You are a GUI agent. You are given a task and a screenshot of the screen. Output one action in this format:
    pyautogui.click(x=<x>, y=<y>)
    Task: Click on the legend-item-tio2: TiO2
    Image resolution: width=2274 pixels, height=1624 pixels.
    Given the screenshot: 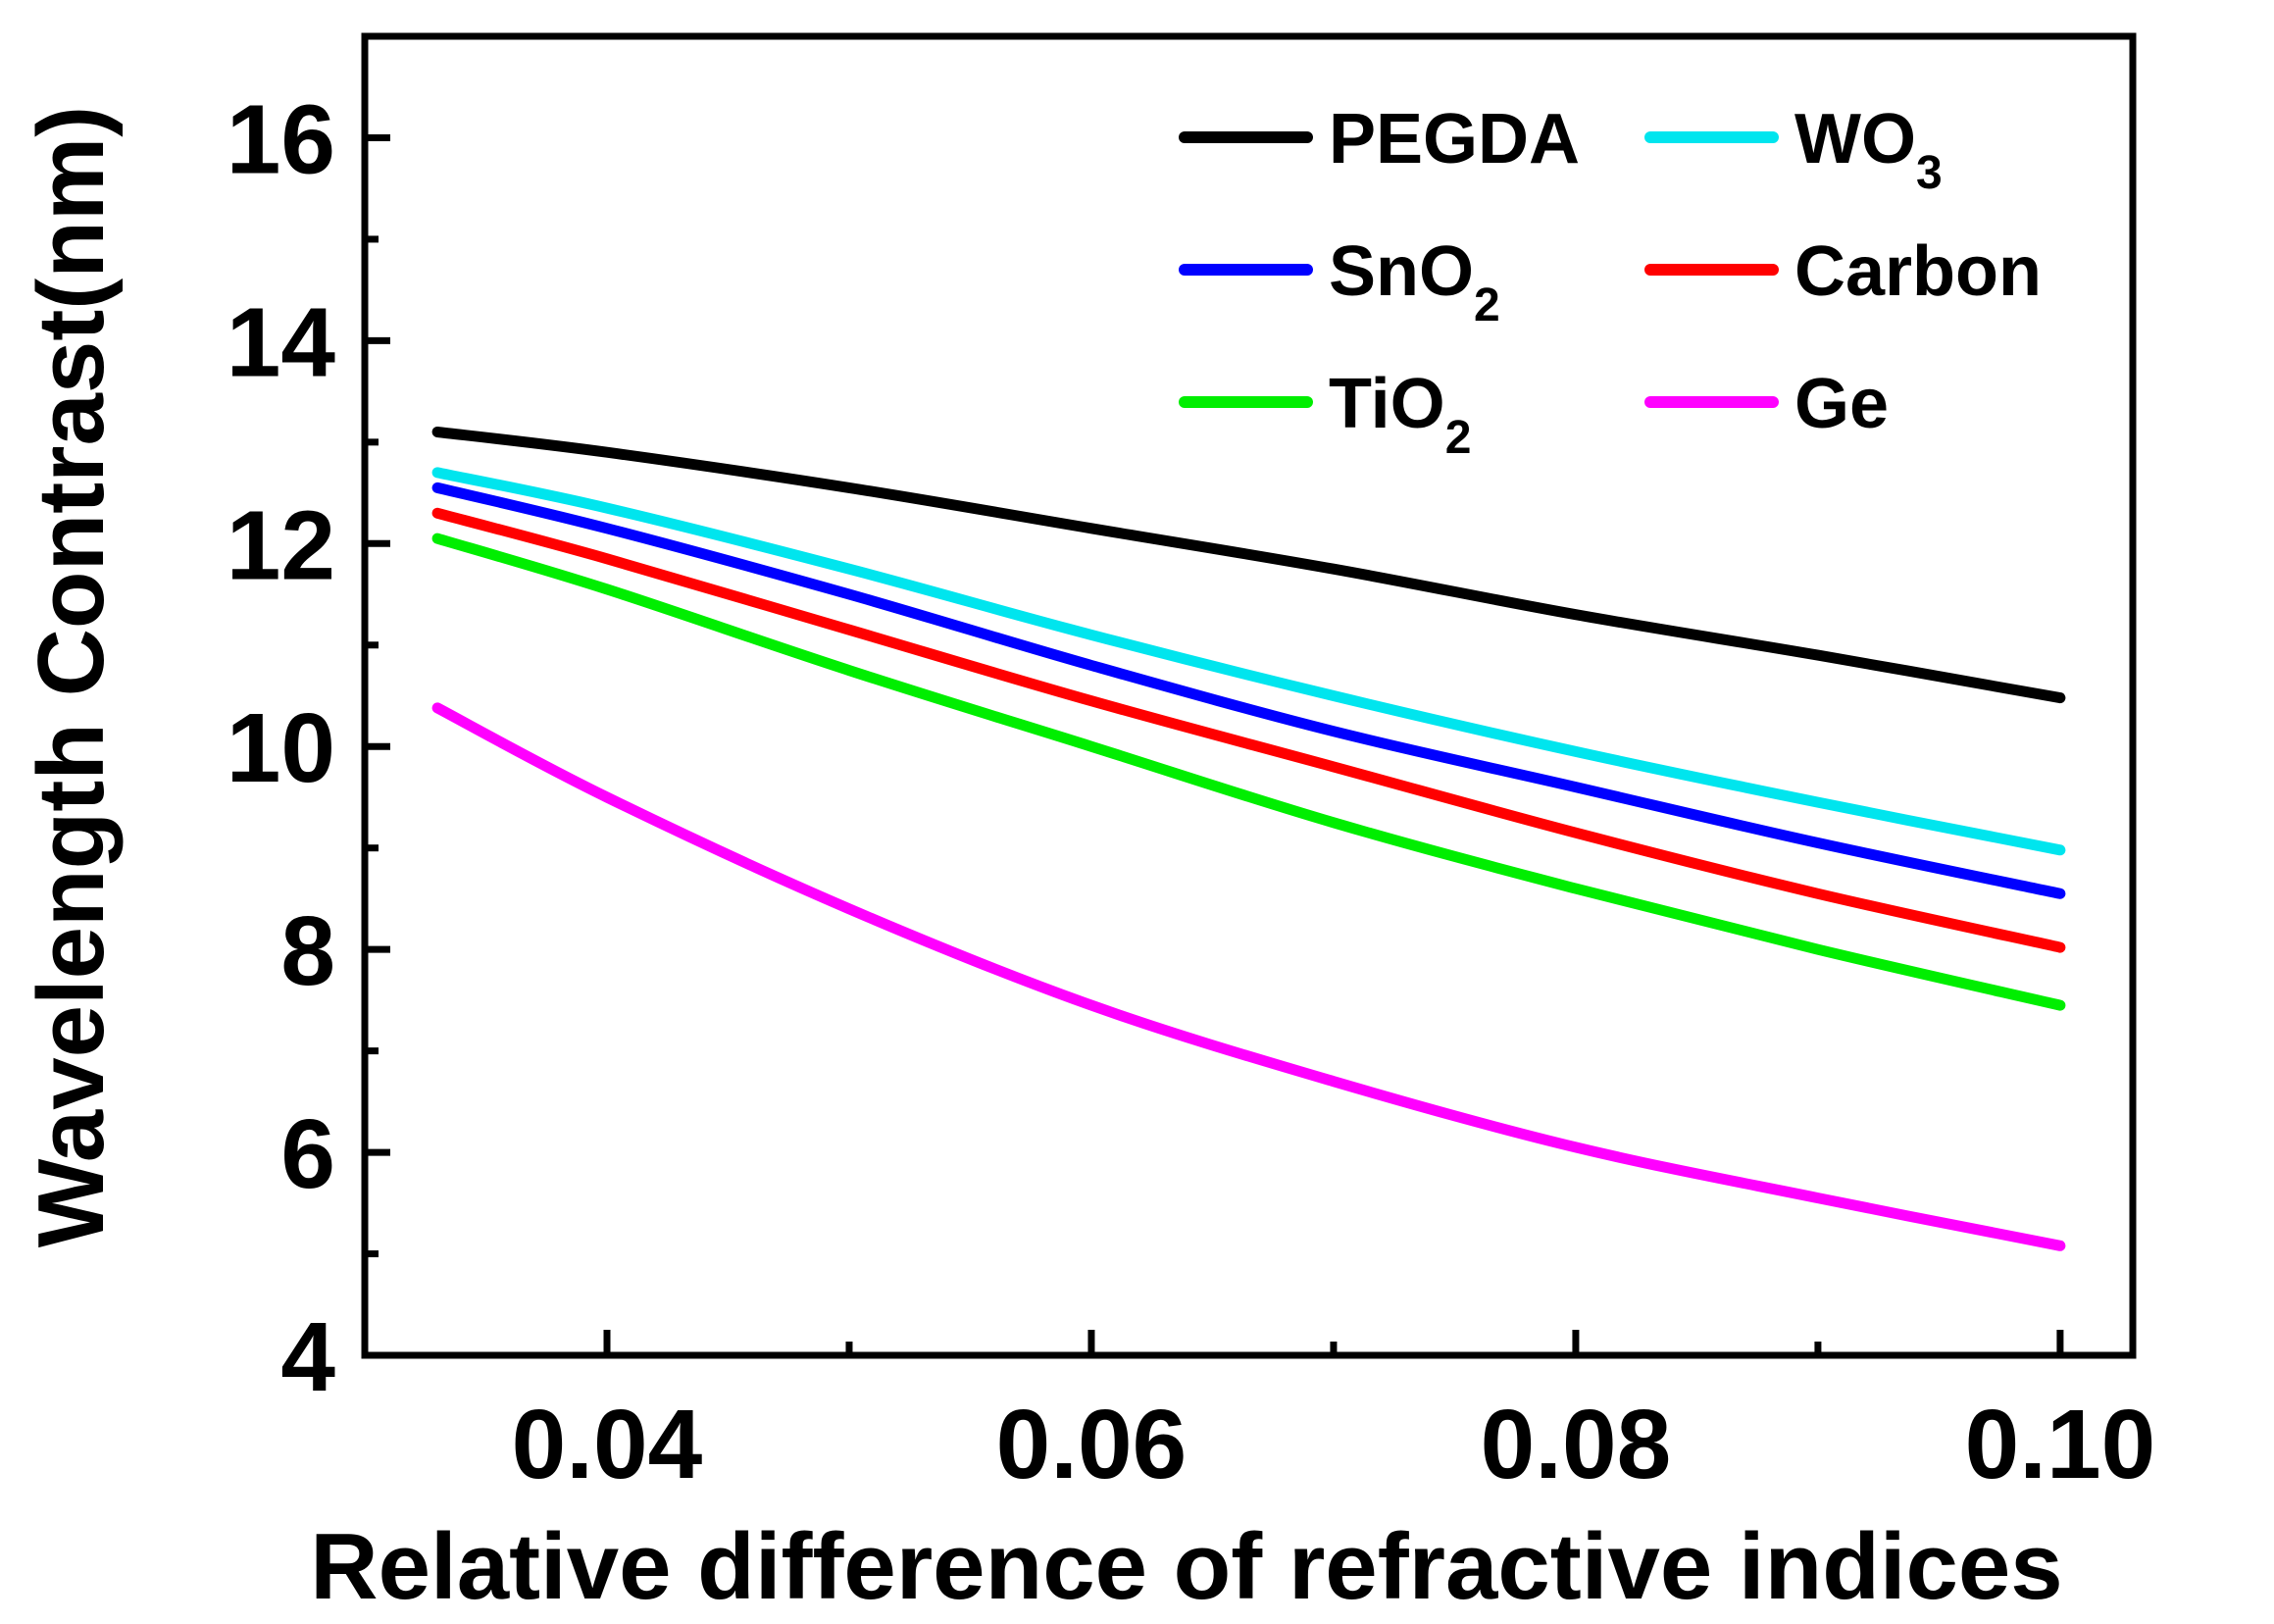 What is the action you would take?
    pyautogui.click(x=1325, y=414)
    